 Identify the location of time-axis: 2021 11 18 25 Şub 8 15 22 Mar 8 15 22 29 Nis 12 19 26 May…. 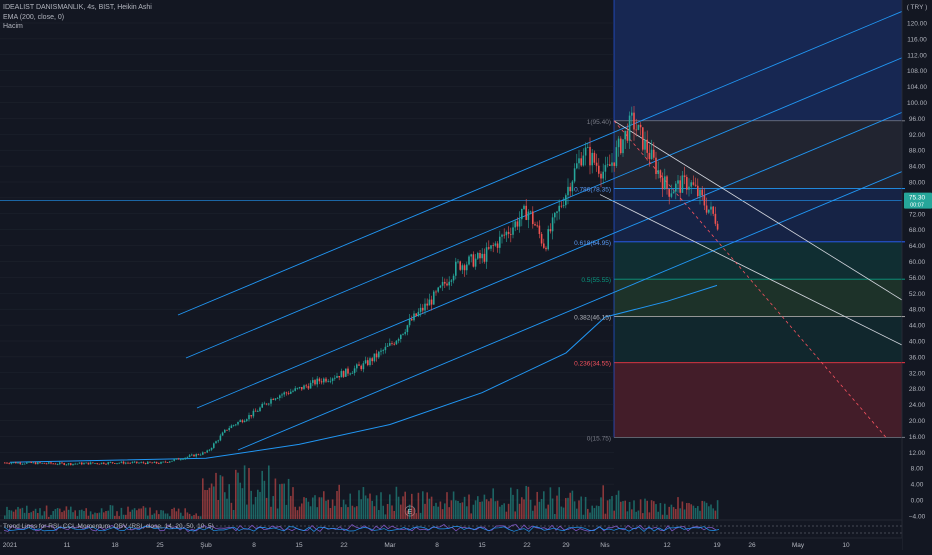
(451, 543).